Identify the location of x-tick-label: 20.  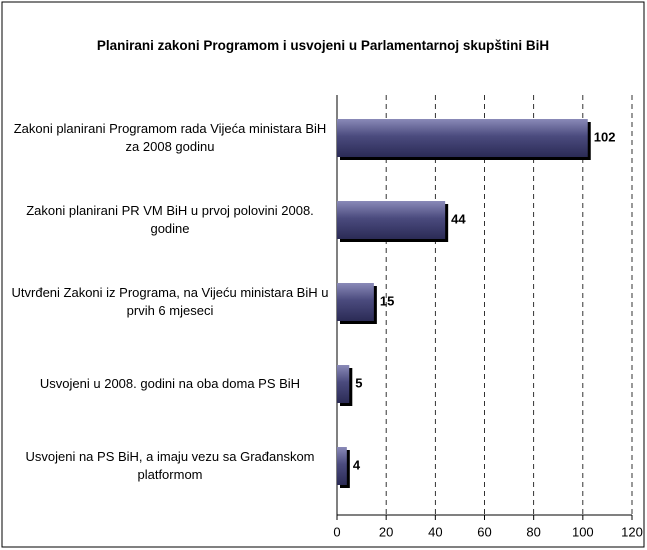
(386, 531).